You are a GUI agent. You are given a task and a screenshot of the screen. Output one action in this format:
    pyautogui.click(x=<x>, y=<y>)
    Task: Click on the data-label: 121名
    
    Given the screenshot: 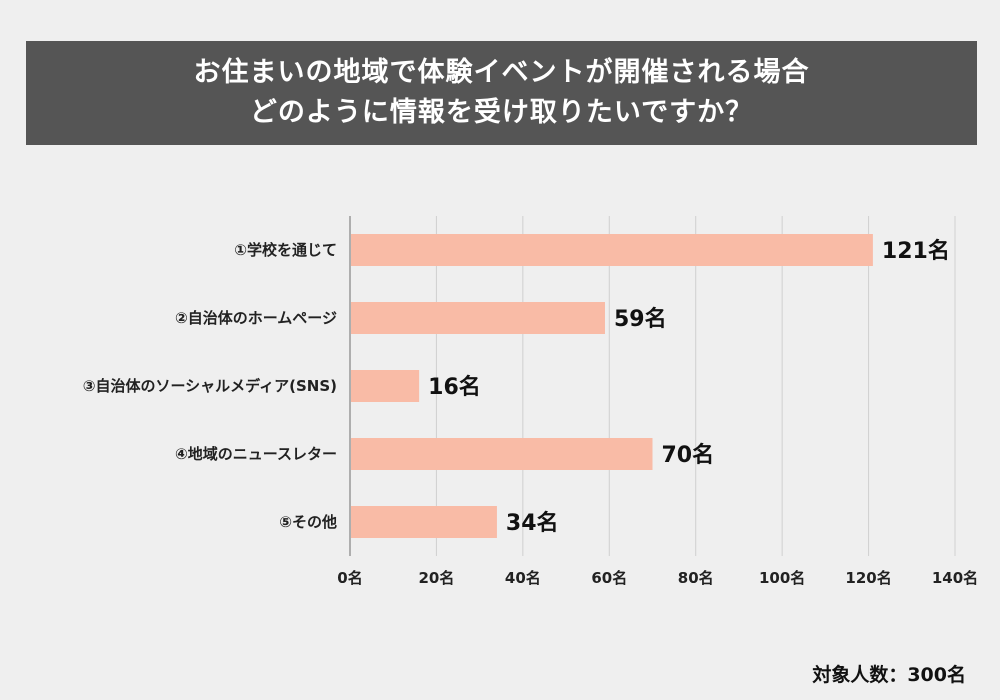 What is the action you would take?
    pyautogui.click(x=916, y=251)
    